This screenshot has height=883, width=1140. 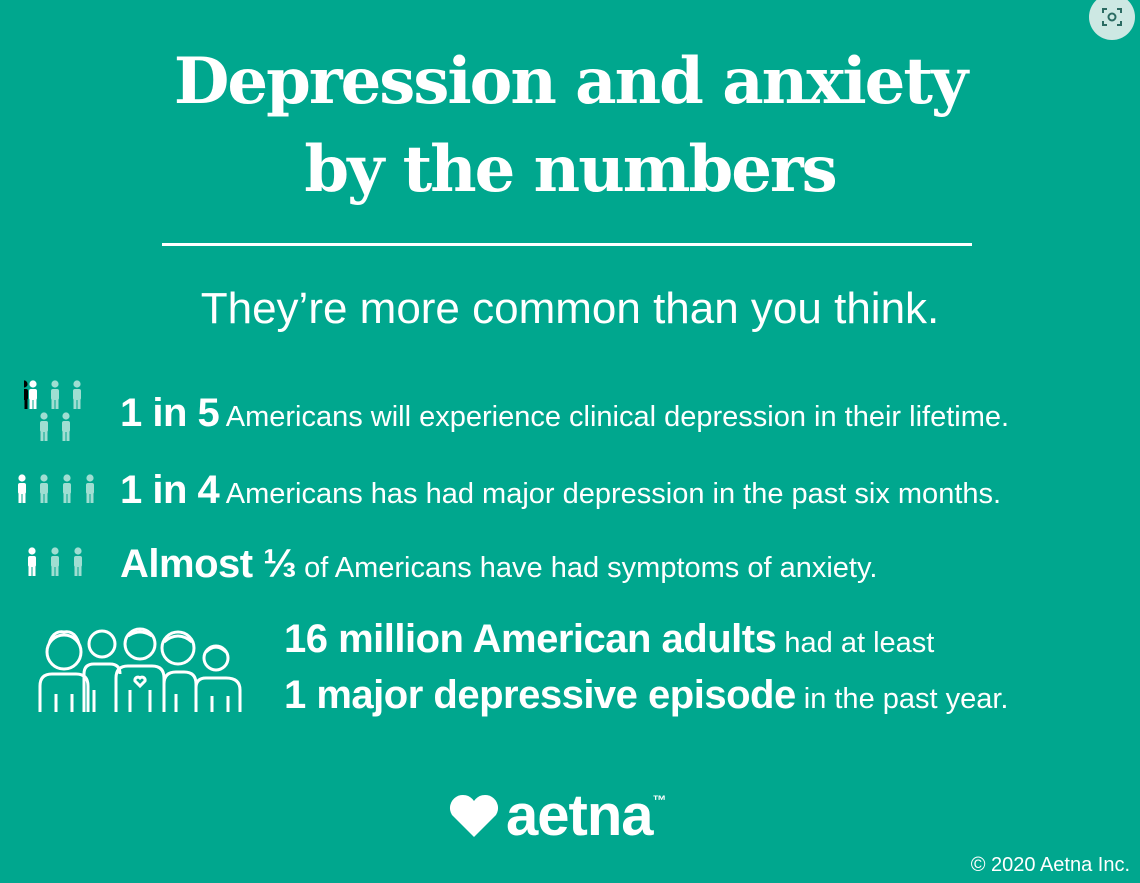 I want to click on logo-wordmark: aetna, so click(x=580, y=815).